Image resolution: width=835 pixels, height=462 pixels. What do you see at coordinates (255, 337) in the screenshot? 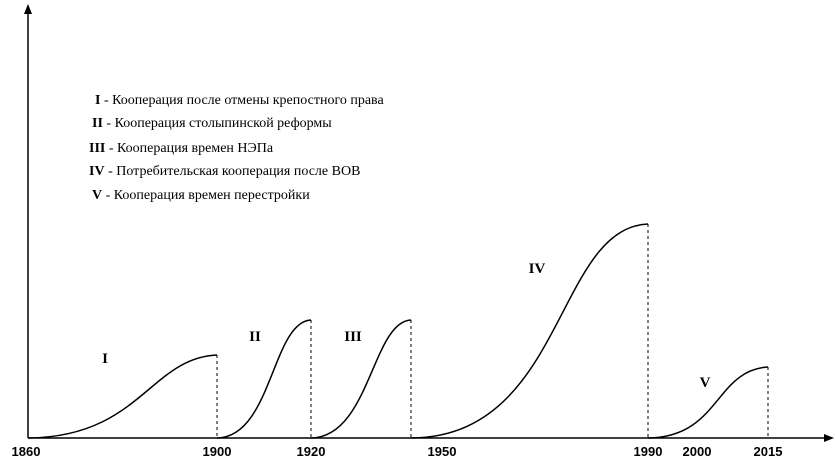
I see `curve-label: II` at bounding box center [255, 337].